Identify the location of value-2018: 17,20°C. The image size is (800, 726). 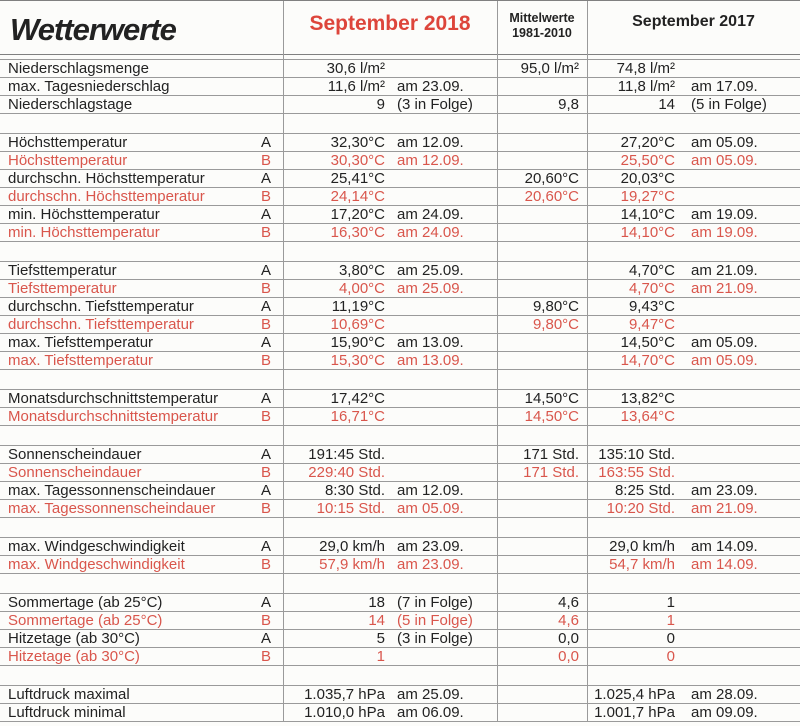
(357, 214).